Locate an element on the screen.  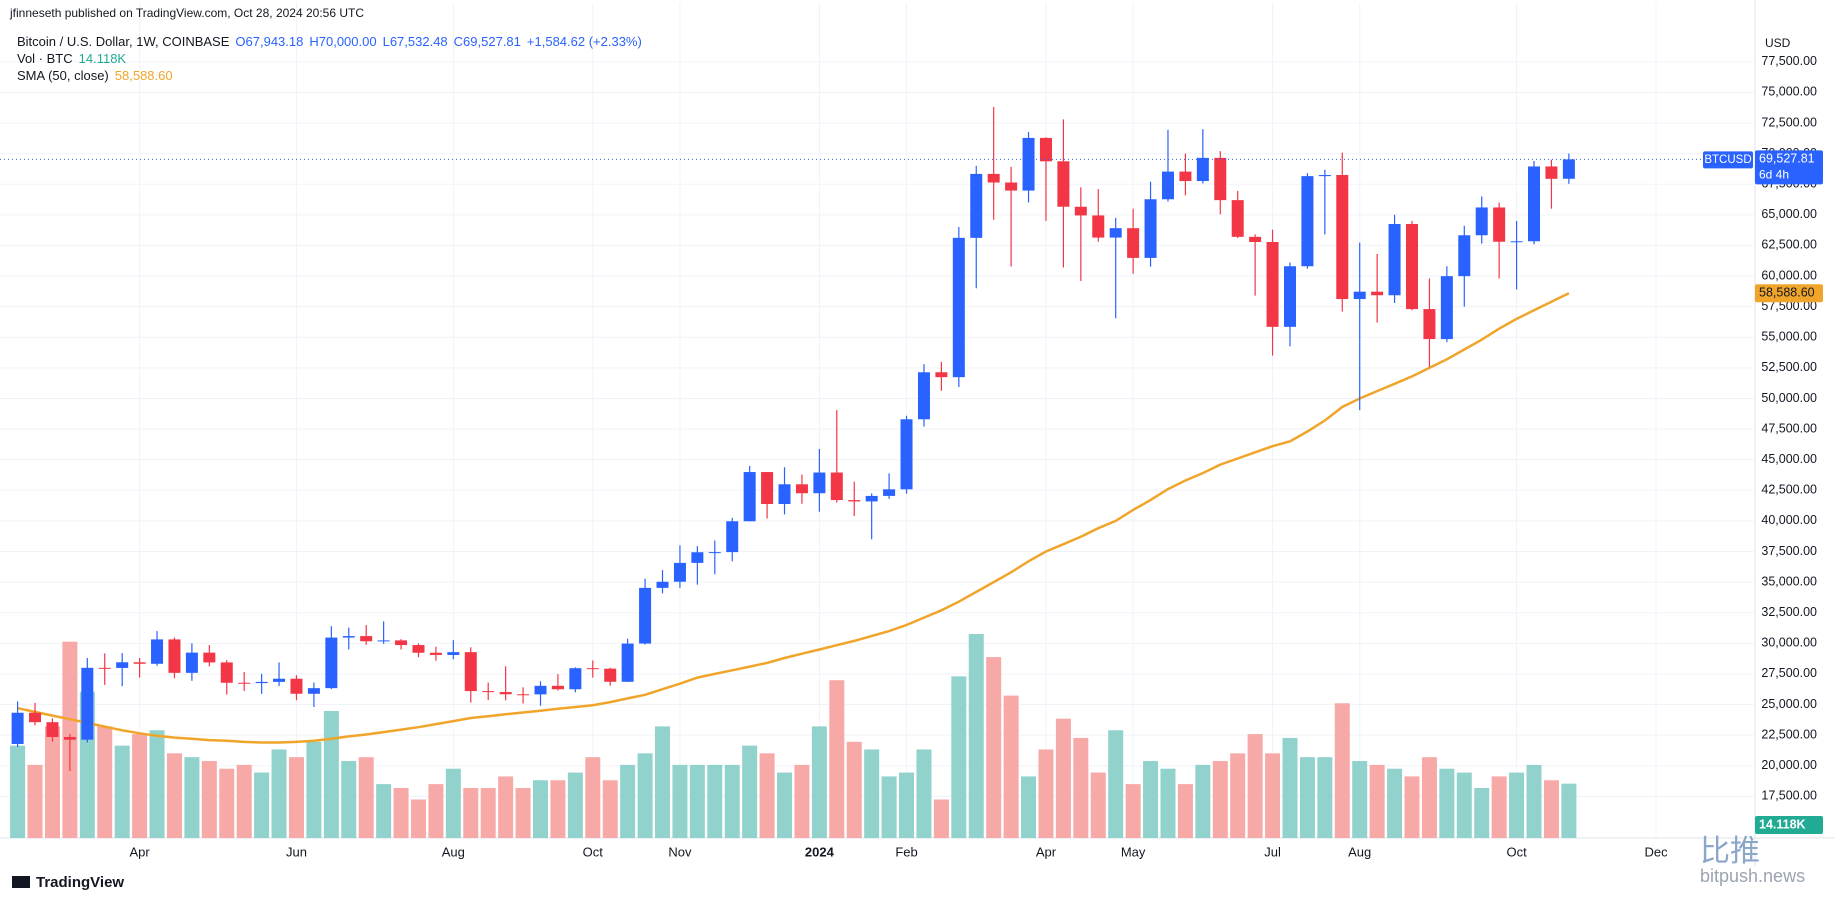
price-countdown: 6d 4h is located at coordinates (1774, 175).